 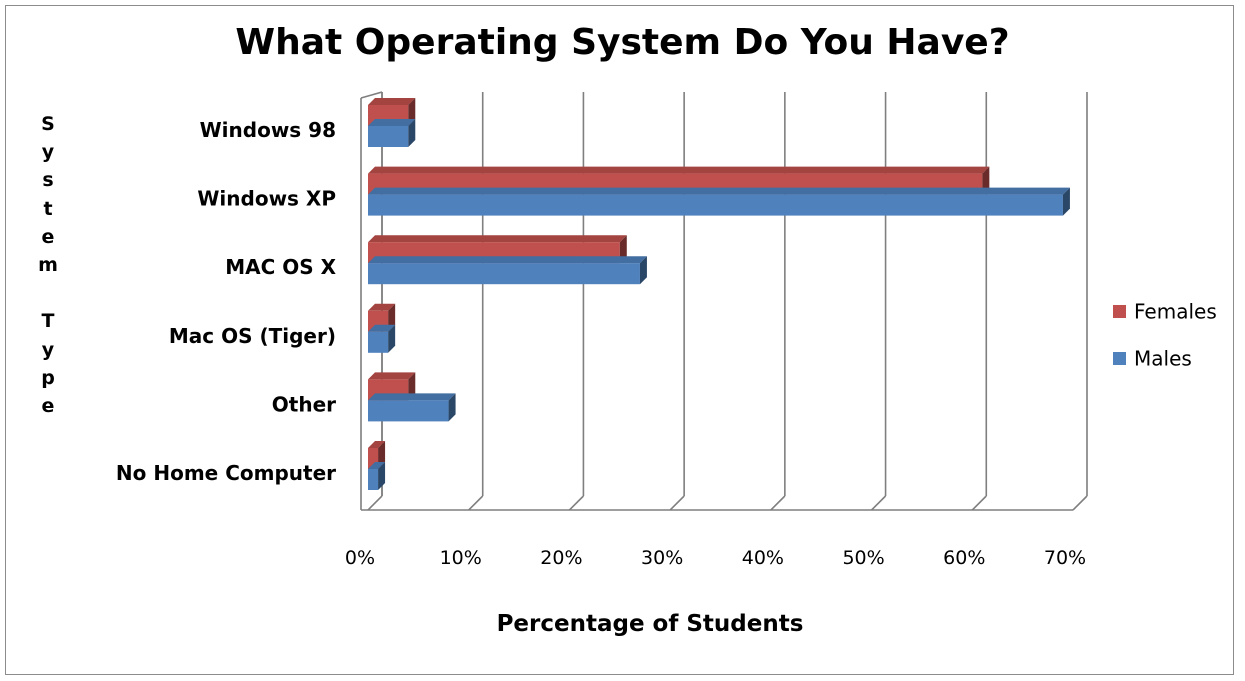 I want to click on legend-item-females: Females, so click(x=1165, y=311).